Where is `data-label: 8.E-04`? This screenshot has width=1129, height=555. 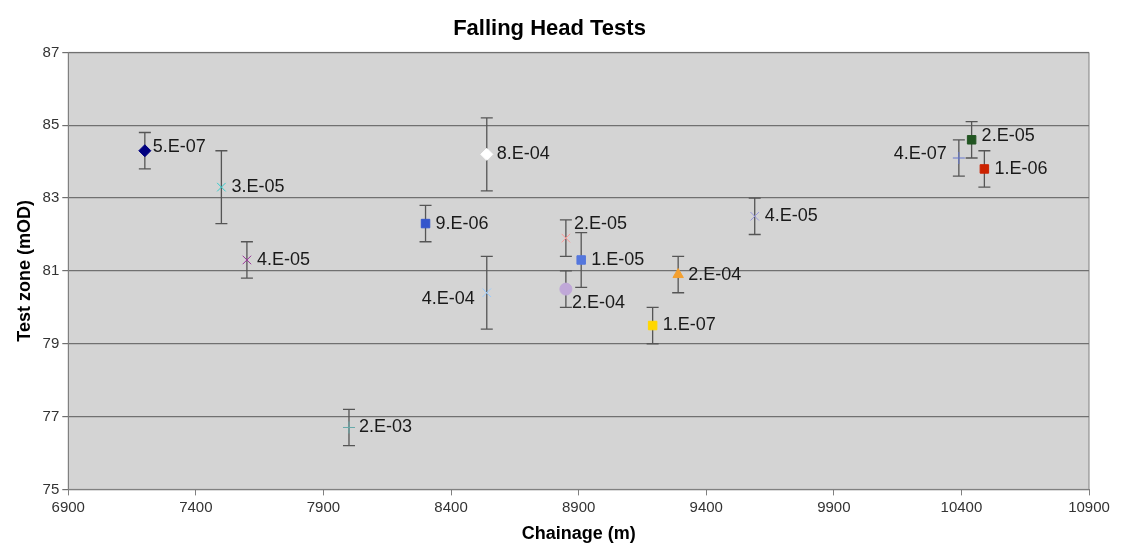 data-label: 8.E-04 is located at coordinates (523, 153).